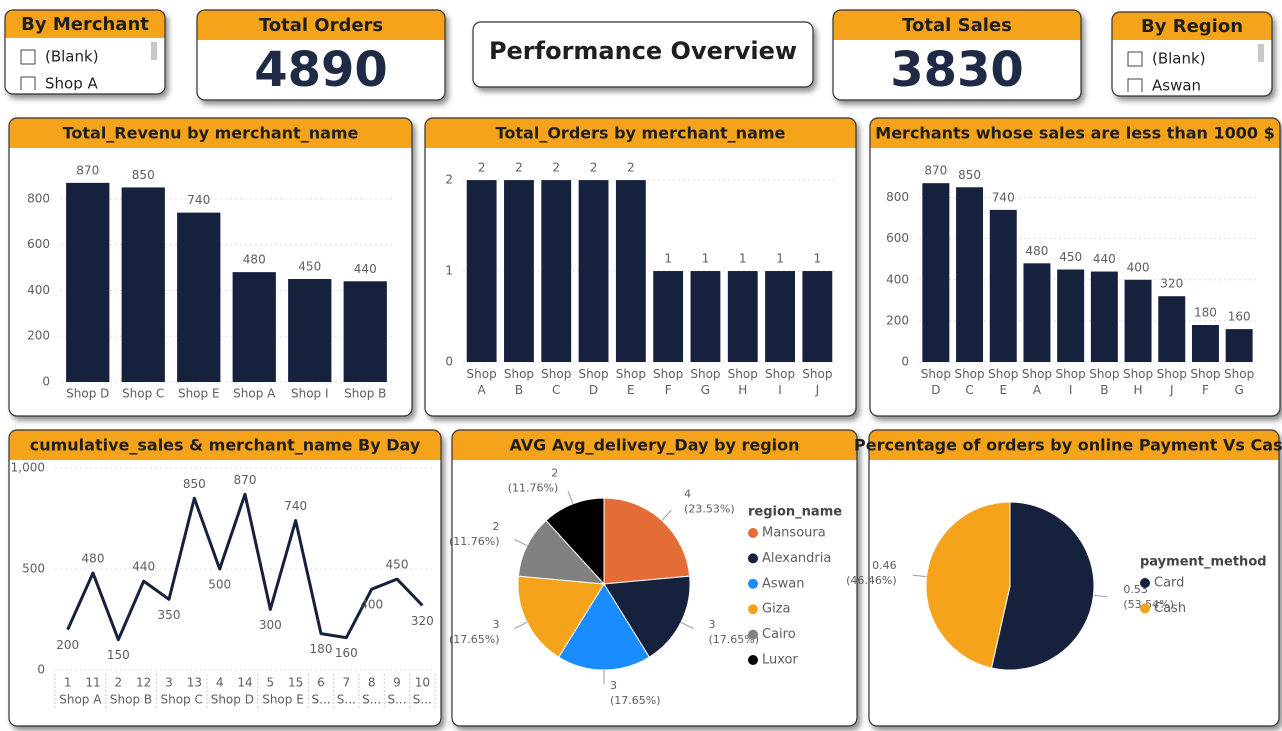 The height and width of the screenshot is (731, 1282). What do you see at coordinates (38, 244) in the screenshot?
I see `y-tick-label: 600` at bounding box center [38, 244].